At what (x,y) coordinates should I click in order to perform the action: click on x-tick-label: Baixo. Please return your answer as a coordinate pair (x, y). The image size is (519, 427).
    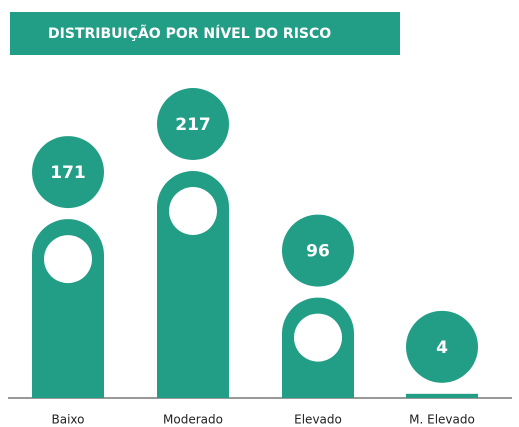
    Looking at the image, I should click on (68, 420).